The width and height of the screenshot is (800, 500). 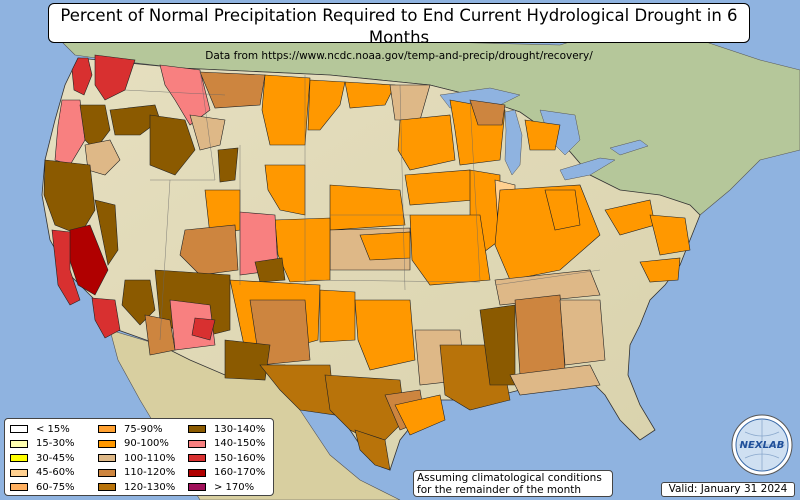 What do you see at coordinates (297, 390) in the screenshot?
I see `region-tx-west` at bounding box center [297, 390].